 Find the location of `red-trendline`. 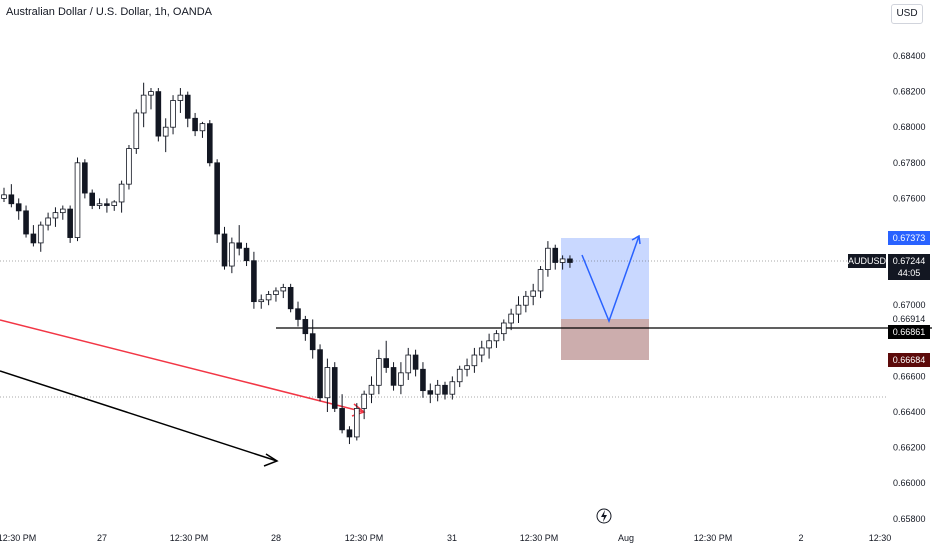

red-trendline is located at coordinates (182, 366).